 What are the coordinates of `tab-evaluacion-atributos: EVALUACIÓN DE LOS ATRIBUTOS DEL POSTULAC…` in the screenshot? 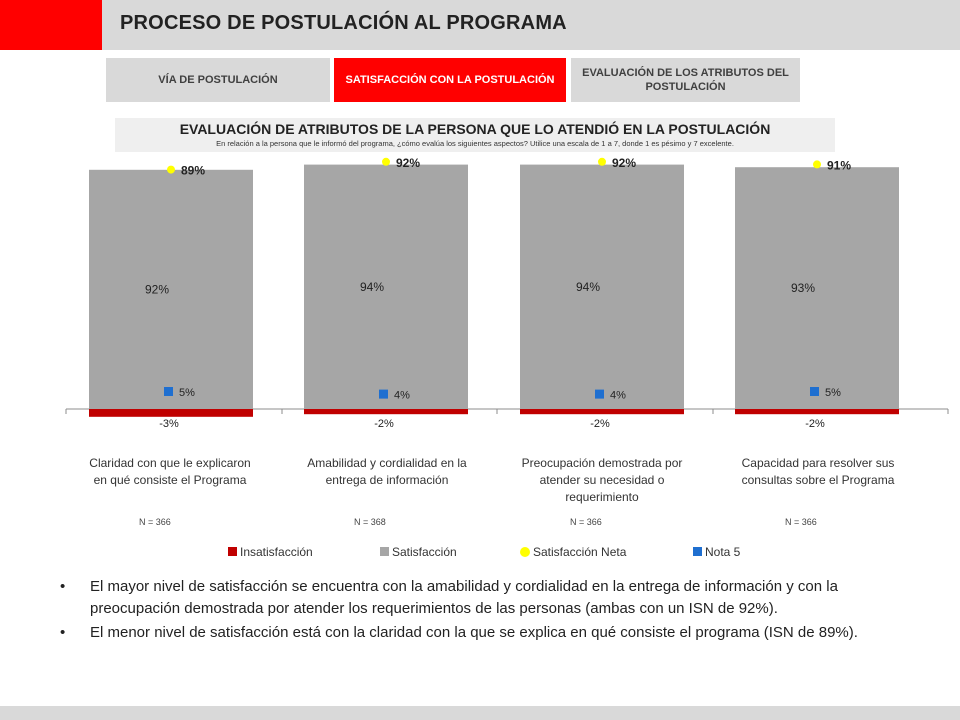 It's located at (685, 80).